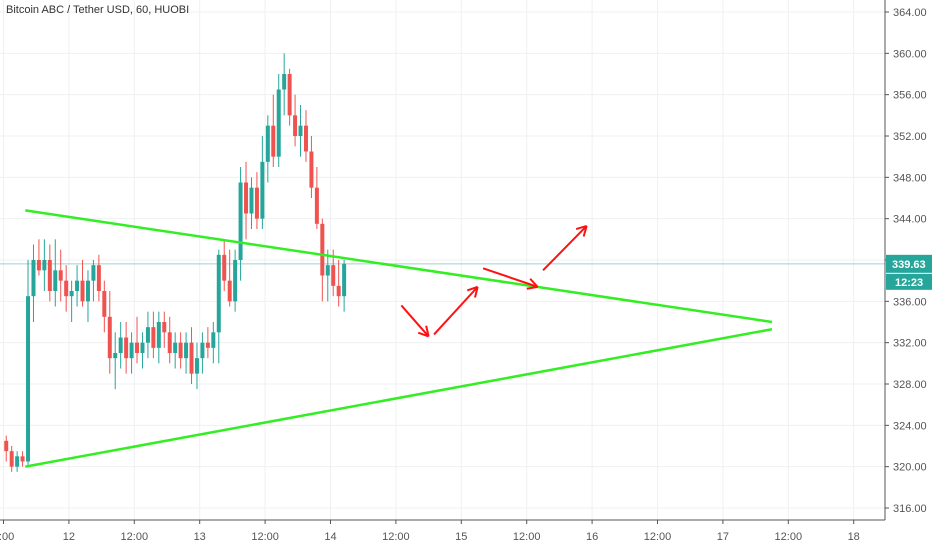  Describe the element at coordinates (910, 302) in the screenshot. I see `y-tick-label: 336.00` at that location.